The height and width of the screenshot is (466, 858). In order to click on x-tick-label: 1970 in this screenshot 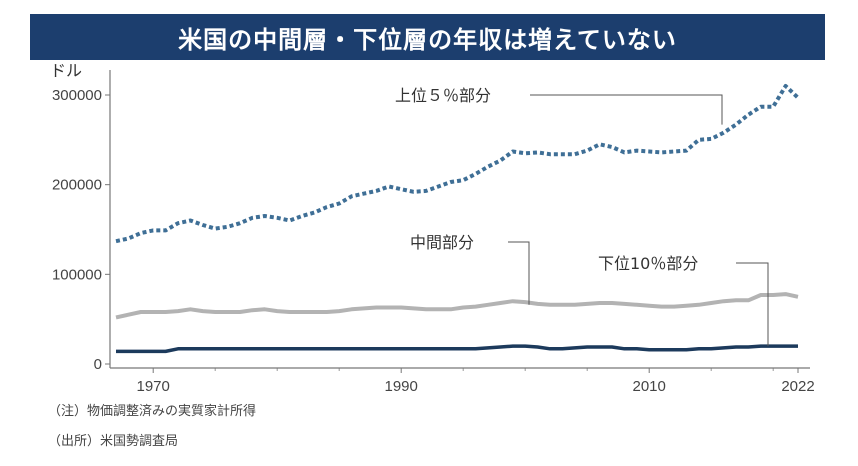, I will do `click(153, 386)`.